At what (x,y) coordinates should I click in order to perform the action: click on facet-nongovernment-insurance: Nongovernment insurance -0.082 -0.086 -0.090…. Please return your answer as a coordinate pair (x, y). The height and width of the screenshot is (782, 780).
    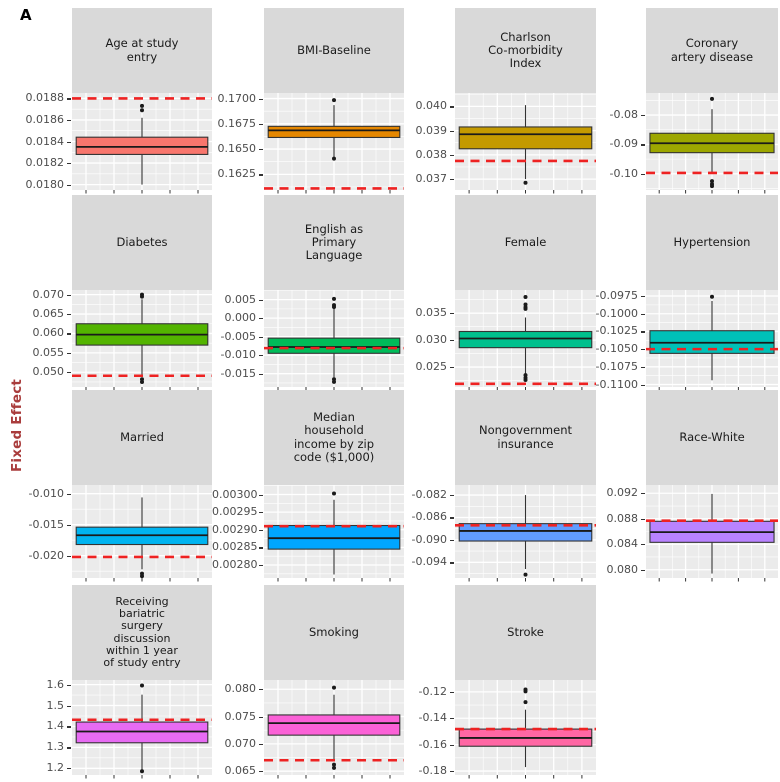
    Looking at the image, I should click on (500, 487).